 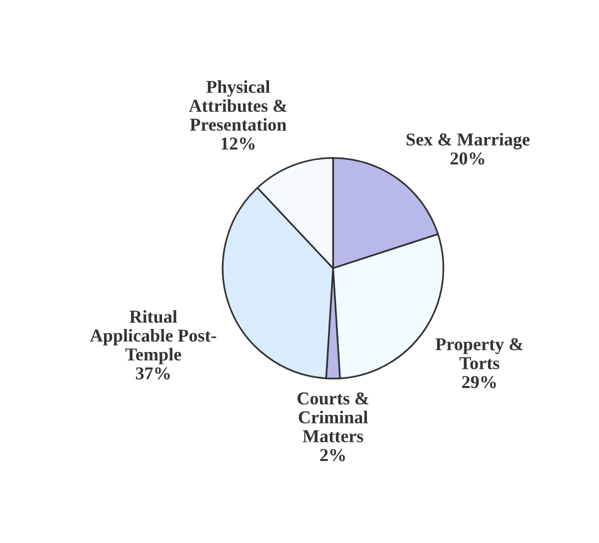 What do you see at coordinates (238, 143) in the screenshot?
I see `data-label: 12%` at bounding box center [238, 143].